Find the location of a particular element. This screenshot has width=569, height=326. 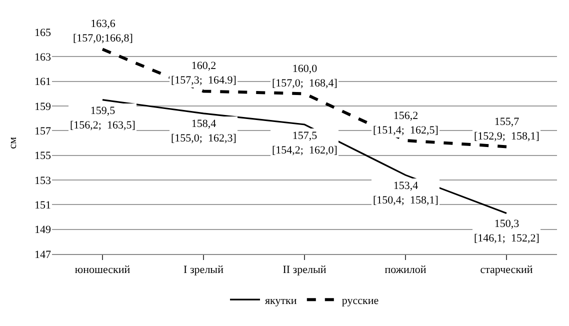

data-label: 150,3 [146,1; 152,2] is located at coordinates (507, 231).